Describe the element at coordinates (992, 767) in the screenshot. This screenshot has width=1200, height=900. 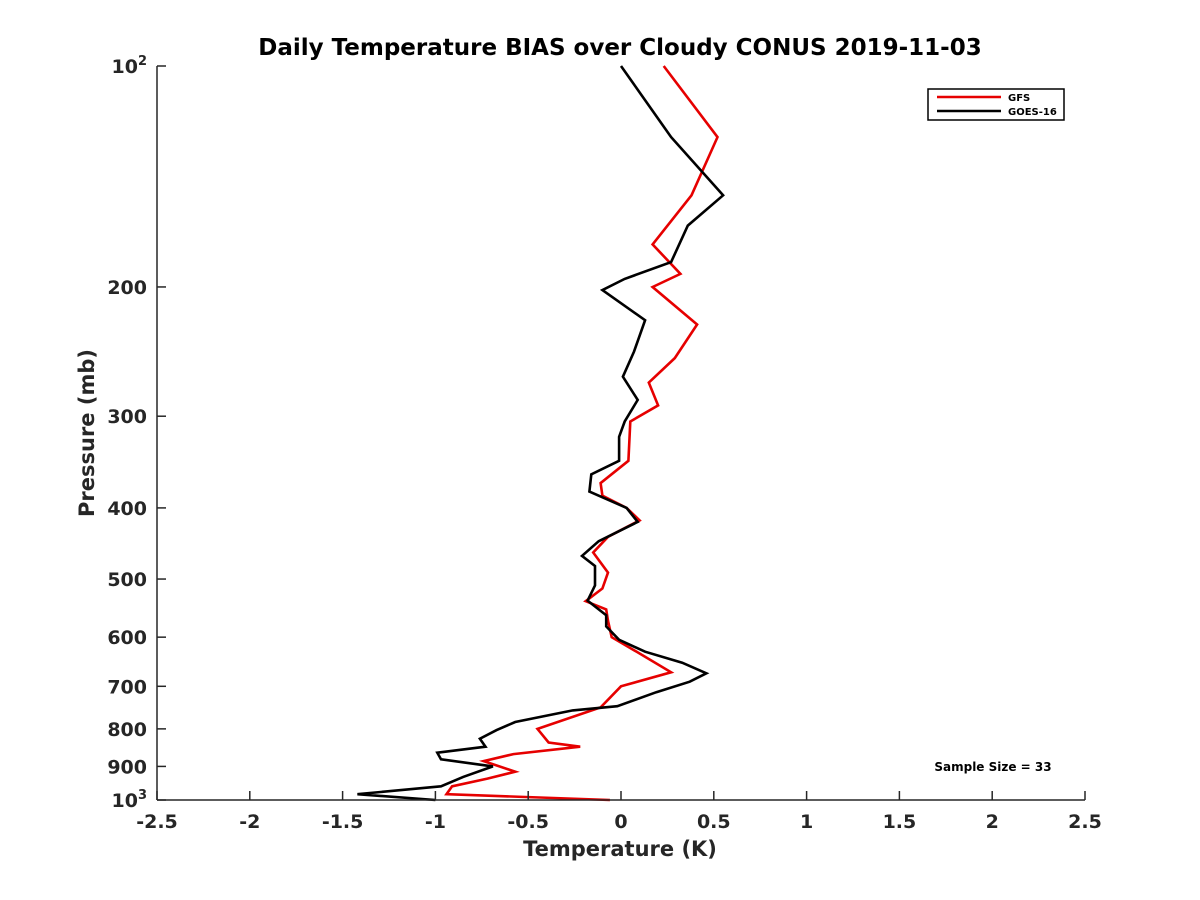
I see `sample-size-annotation: Sample Size = 33` at that location.